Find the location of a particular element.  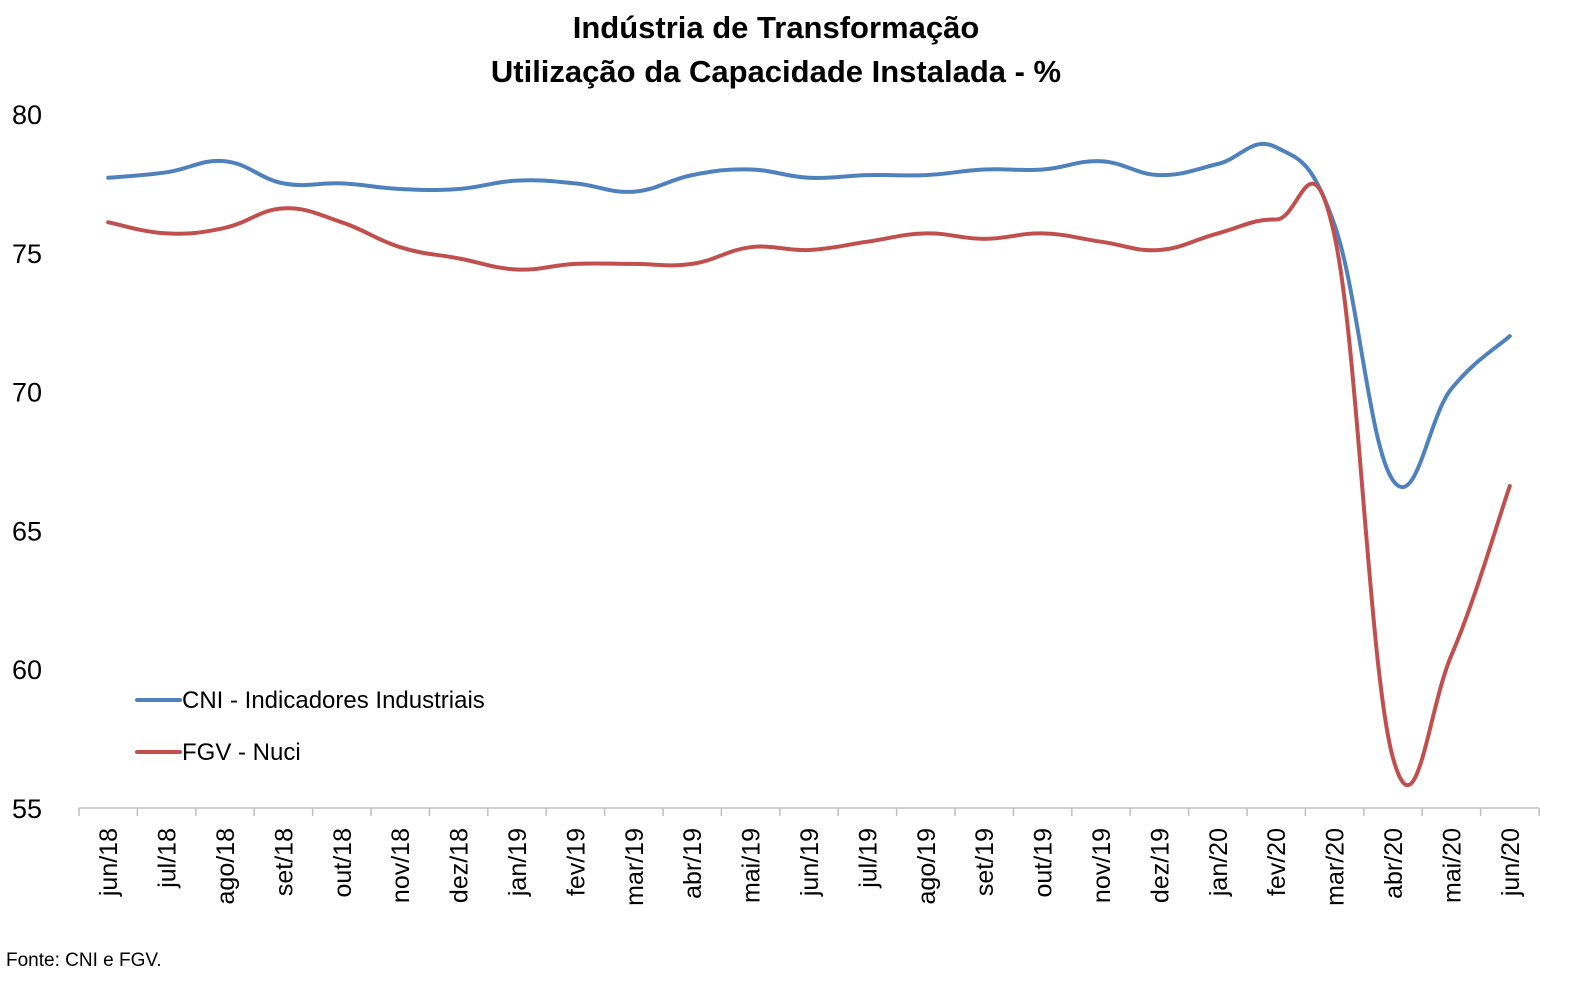

y-tick-label: 55 is located at coordinates (27, 809).